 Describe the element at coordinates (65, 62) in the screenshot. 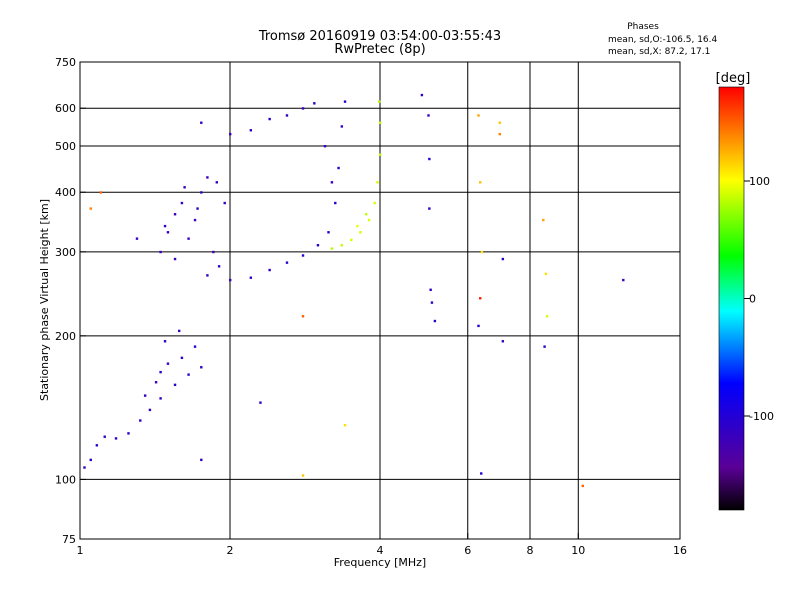

I see `y-tick-label: 750` at that location.